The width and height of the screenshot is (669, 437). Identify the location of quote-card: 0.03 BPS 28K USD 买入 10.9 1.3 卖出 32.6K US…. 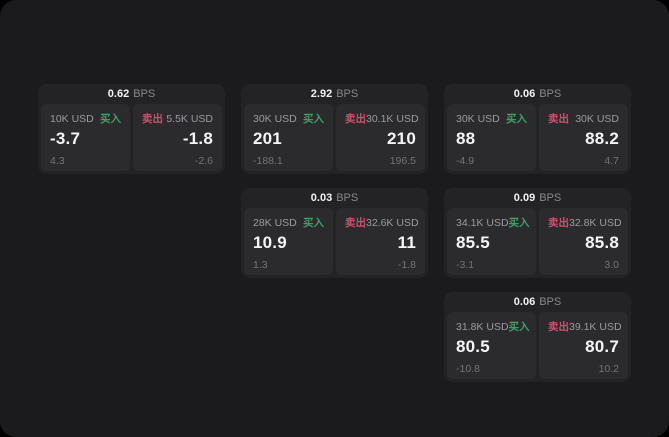
(334, 233).